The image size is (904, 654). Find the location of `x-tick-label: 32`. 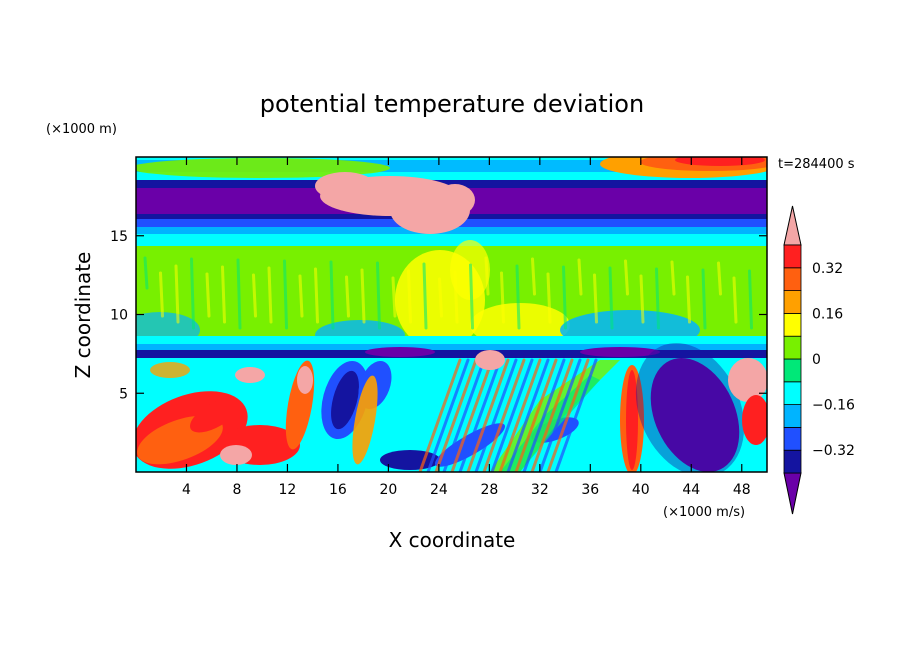

x-tick-label: 32 is located at coordinates (540, 490).